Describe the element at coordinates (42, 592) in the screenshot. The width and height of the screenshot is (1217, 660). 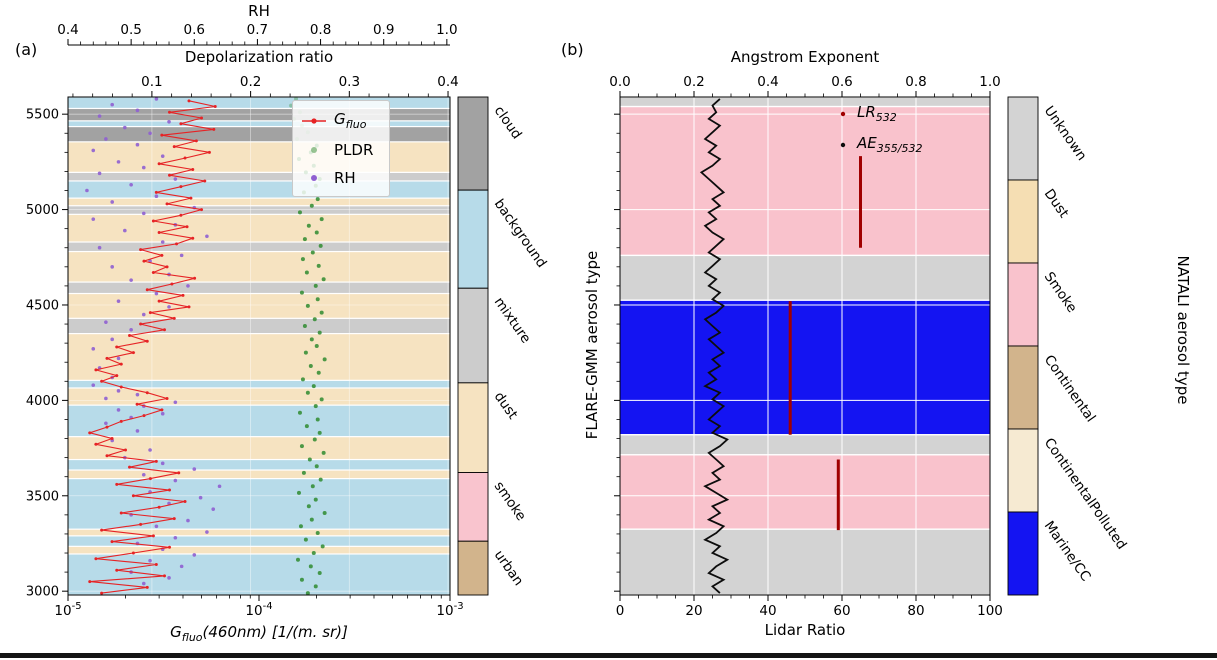
I see `svg-text: 3000` at that location.